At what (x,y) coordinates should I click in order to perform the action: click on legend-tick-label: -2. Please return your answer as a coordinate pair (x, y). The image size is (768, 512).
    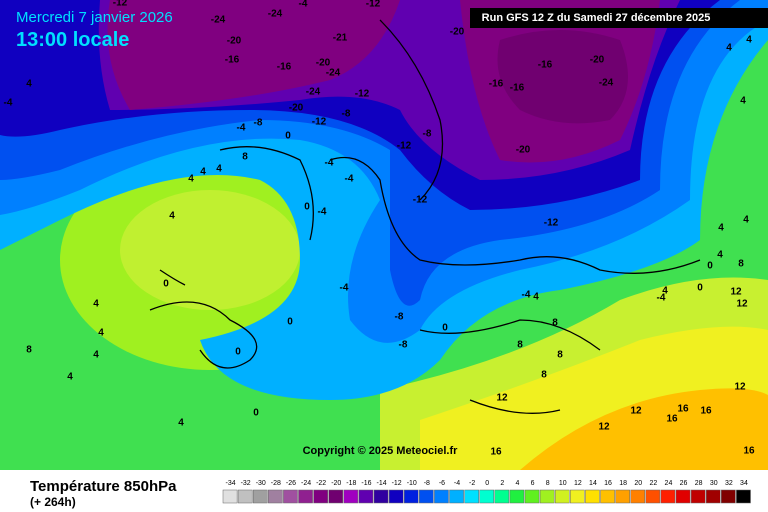
    Looking at the image, I should click on (472, 483).